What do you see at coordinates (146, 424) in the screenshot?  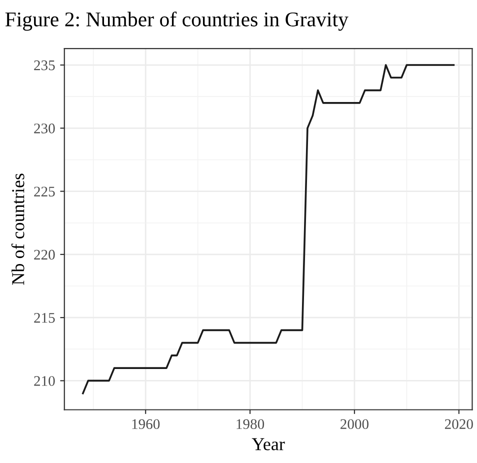 I see `x-tick-label: 1960` at bounding box center [146, 424].